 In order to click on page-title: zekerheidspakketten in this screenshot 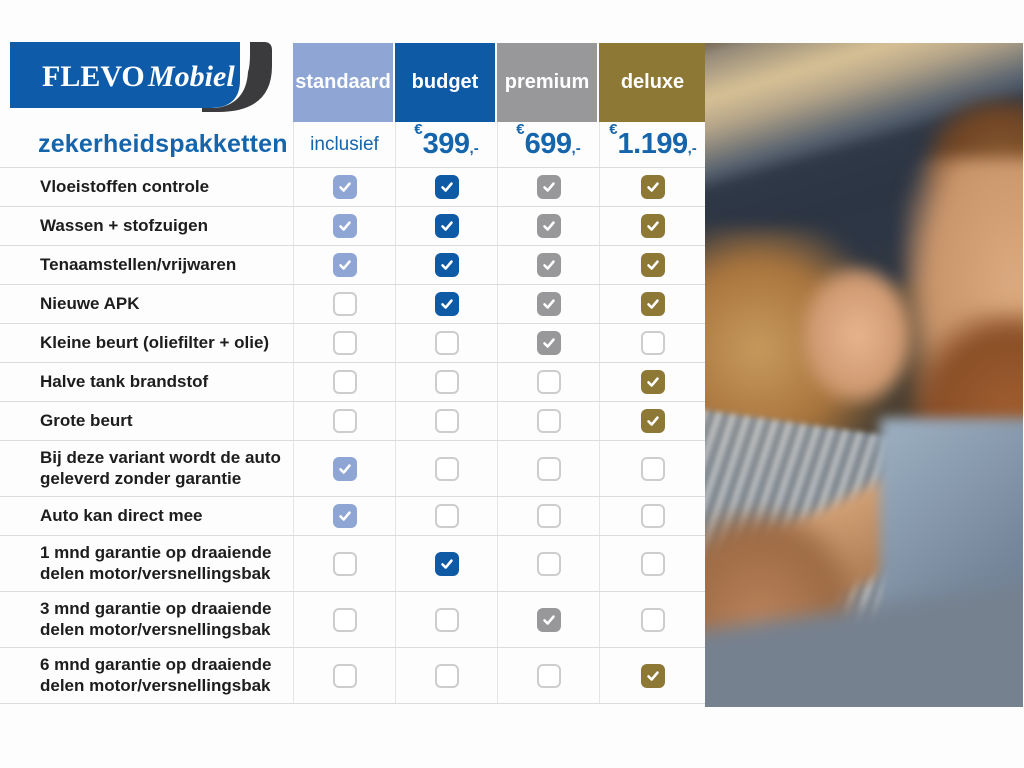, I will do `click(163, 144)`.